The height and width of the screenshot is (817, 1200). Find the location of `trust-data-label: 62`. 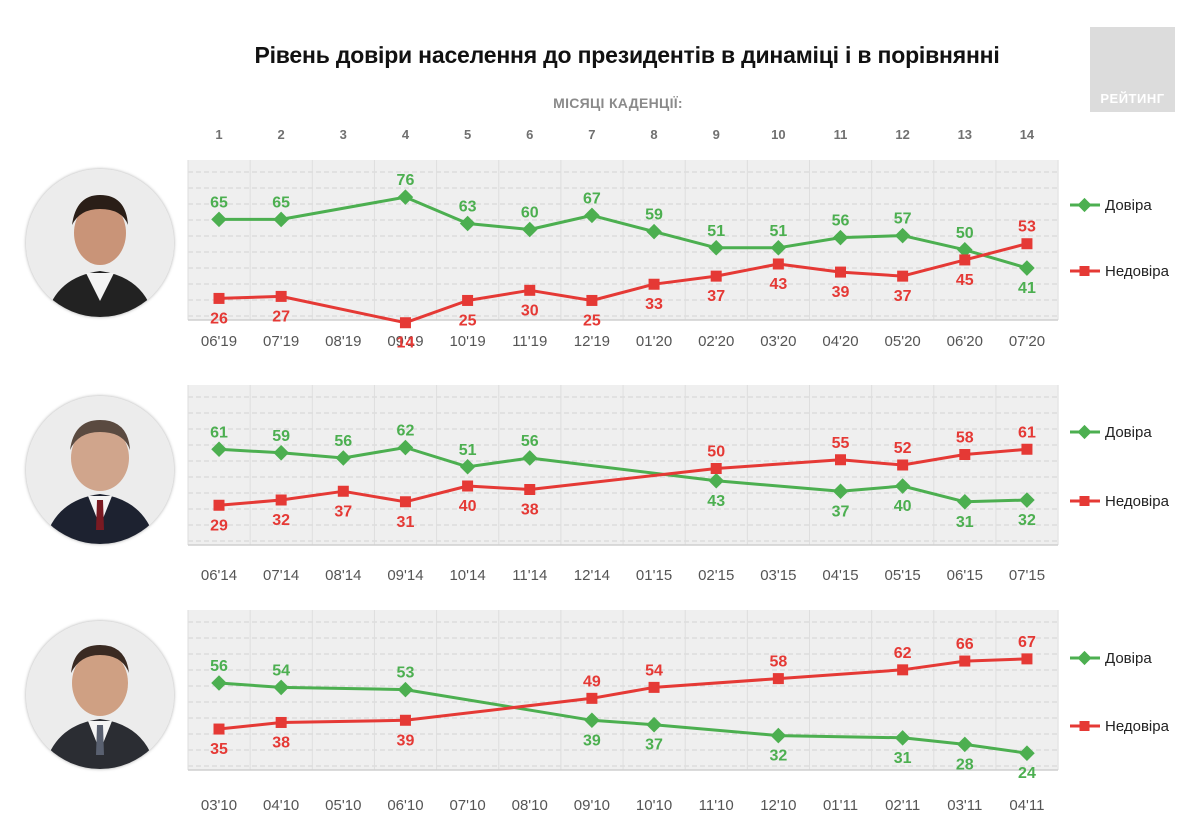

trust-data-label: 62 is located at coordinates (406, 431).